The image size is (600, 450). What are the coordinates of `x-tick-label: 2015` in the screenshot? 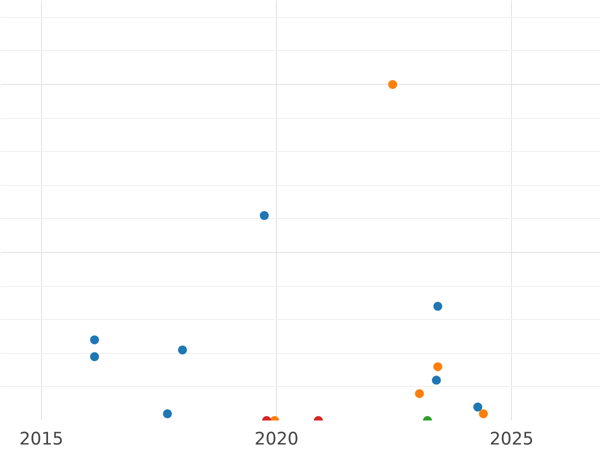 It's located at (41, 440).